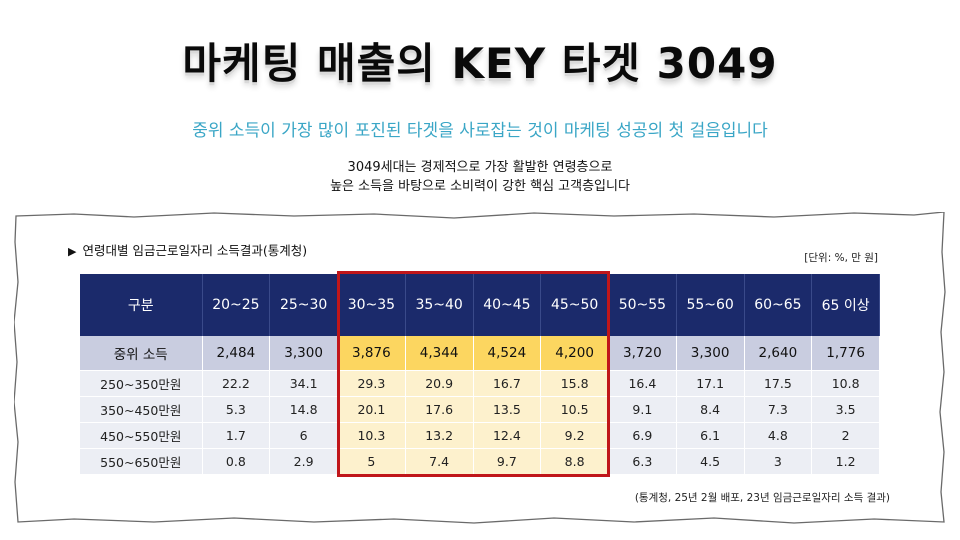 The image size is (960, 540). Describe the element at coordinates (371, 383) in the screenshot. I see `table-cell: 29.3` at that location.